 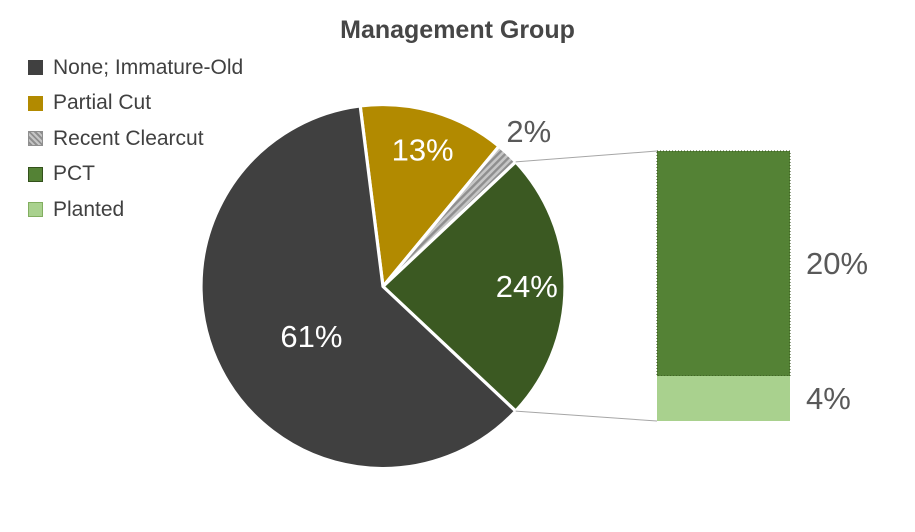 What do you see at coordinates (89, 209) in the screenshot?
I see `legend-item-label: Planted` at bounding box center [89, 209].